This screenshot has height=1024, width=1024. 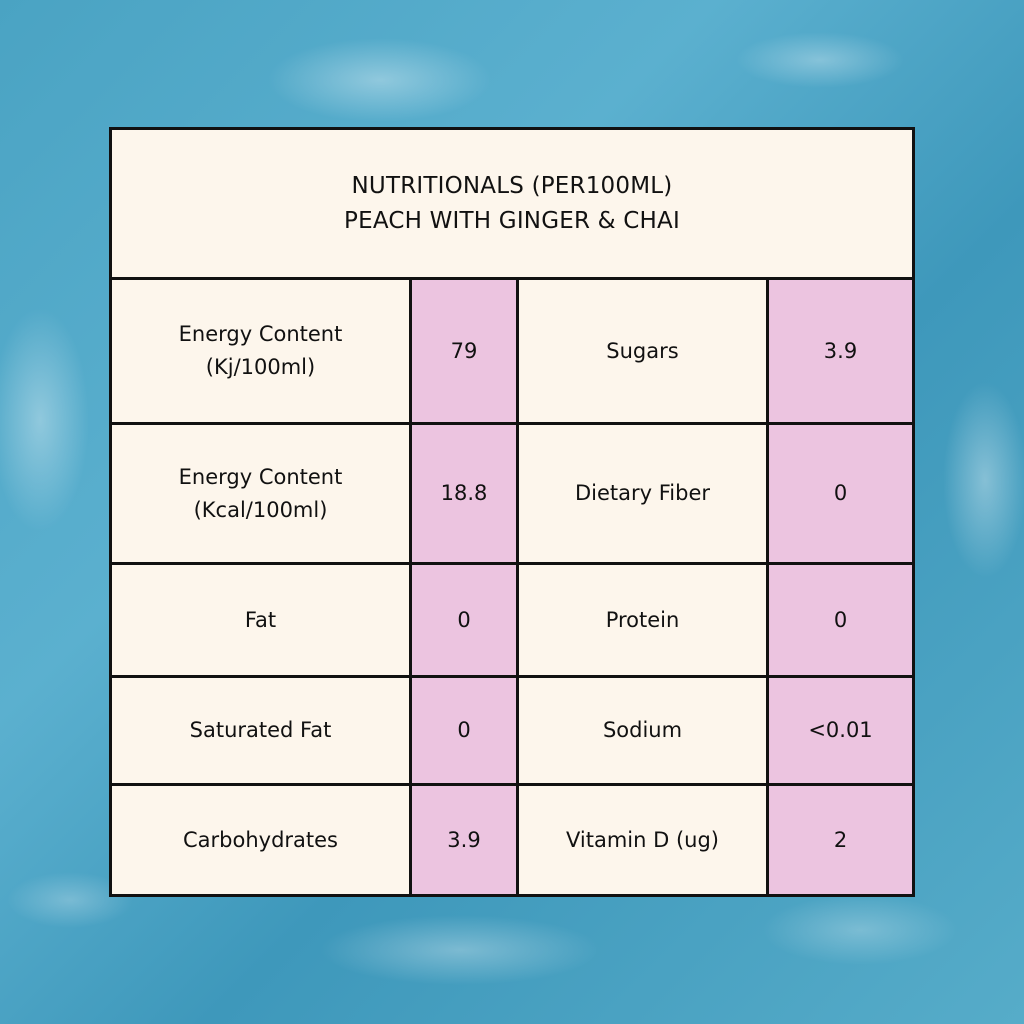 I want to click on table-value-cell: 79, so click(x=465, y=352).